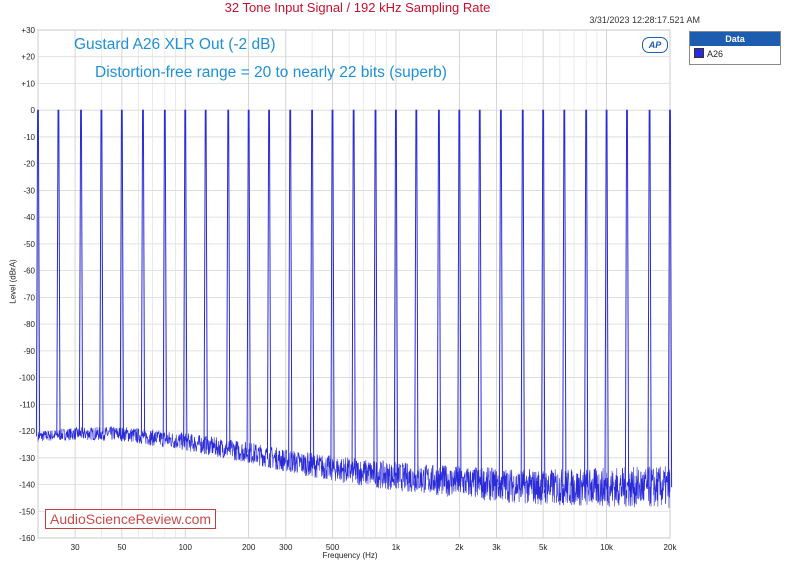  I want to click on x-tick-label: 2k, so click(459, 547).